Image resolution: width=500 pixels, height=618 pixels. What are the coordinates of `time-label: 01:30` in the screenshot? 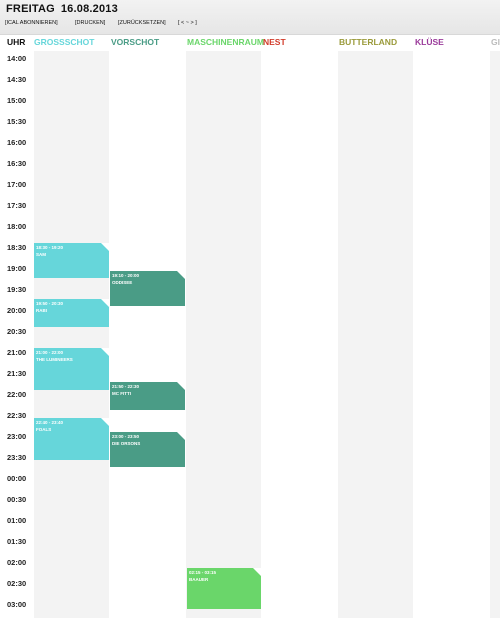 It's located at (17, 541).